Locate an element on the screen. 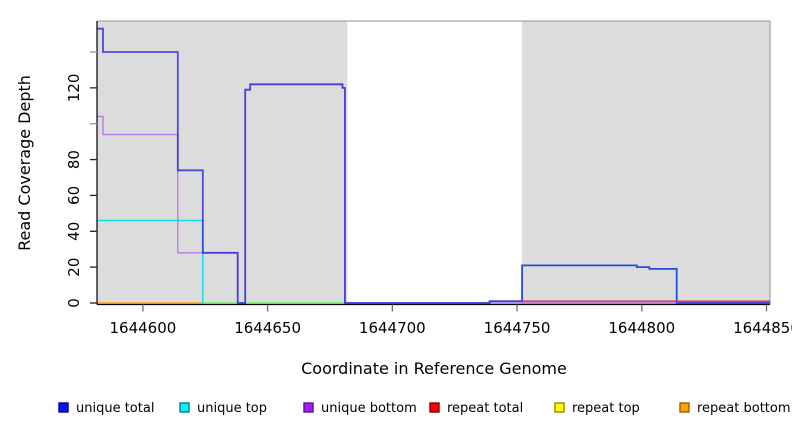 This screenshot has width=792, height=432. legend-item: repeat top is located at coordinates (597, 408).